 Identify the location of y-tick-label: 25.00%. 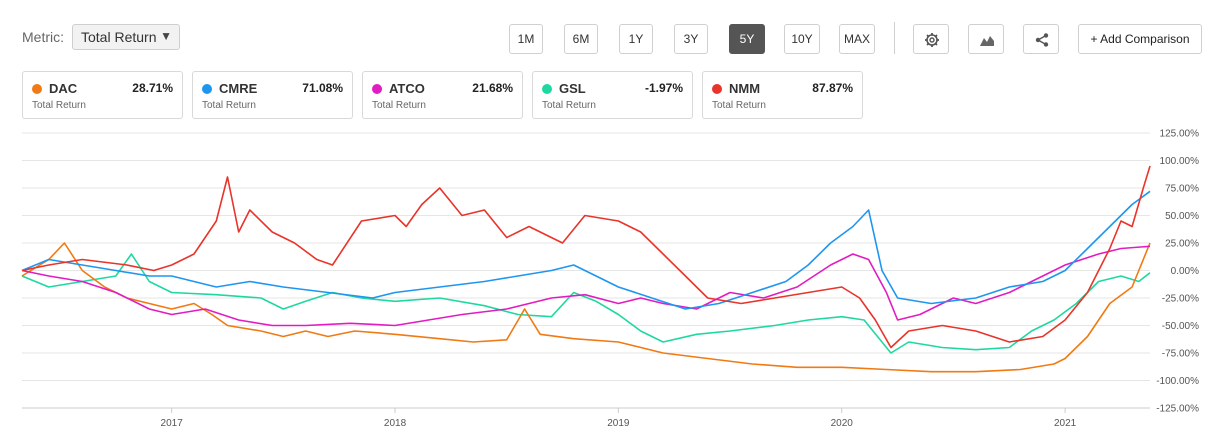
(1182, 244).